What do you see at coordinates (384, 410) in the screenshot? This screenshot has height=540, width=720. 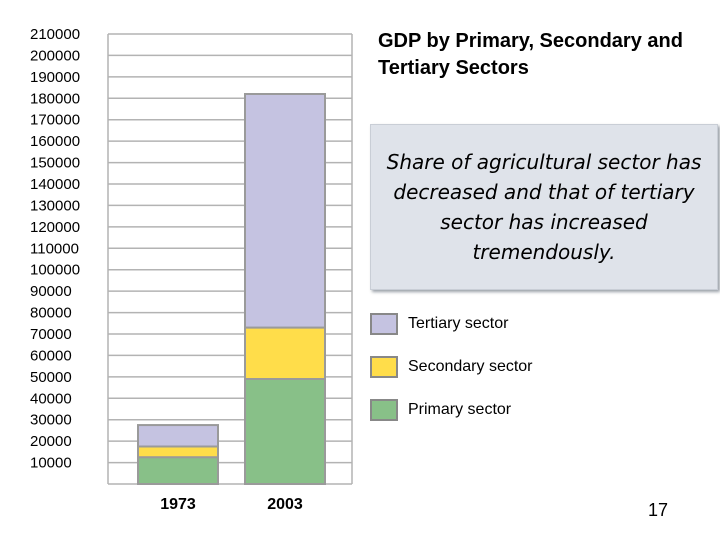 I see `legend-swatch-primary` at bounding box center [384, 410].